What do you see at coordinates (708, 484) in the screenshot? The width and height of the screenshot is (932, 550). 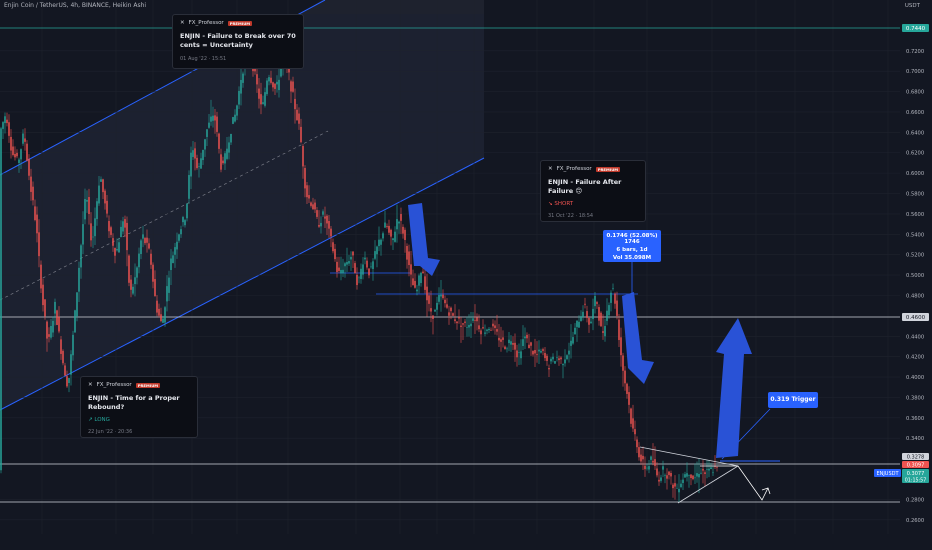 I see `wedge-lower` at bounding box center [708, 484].